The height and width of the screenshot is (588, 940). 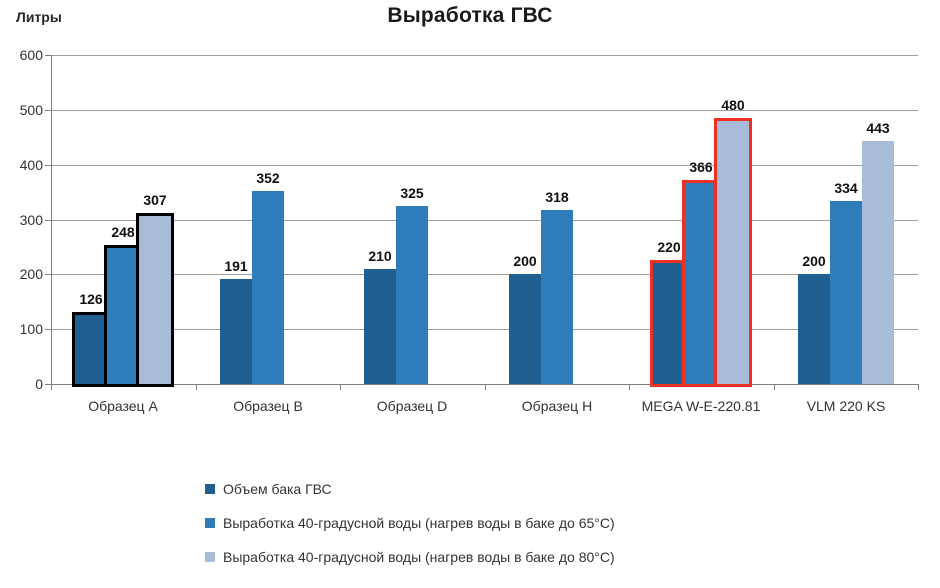 What do you see at coordinates (412, 193) in the screenshot?
I see `bar-value-label: 325` at bounding box center [412, 193].